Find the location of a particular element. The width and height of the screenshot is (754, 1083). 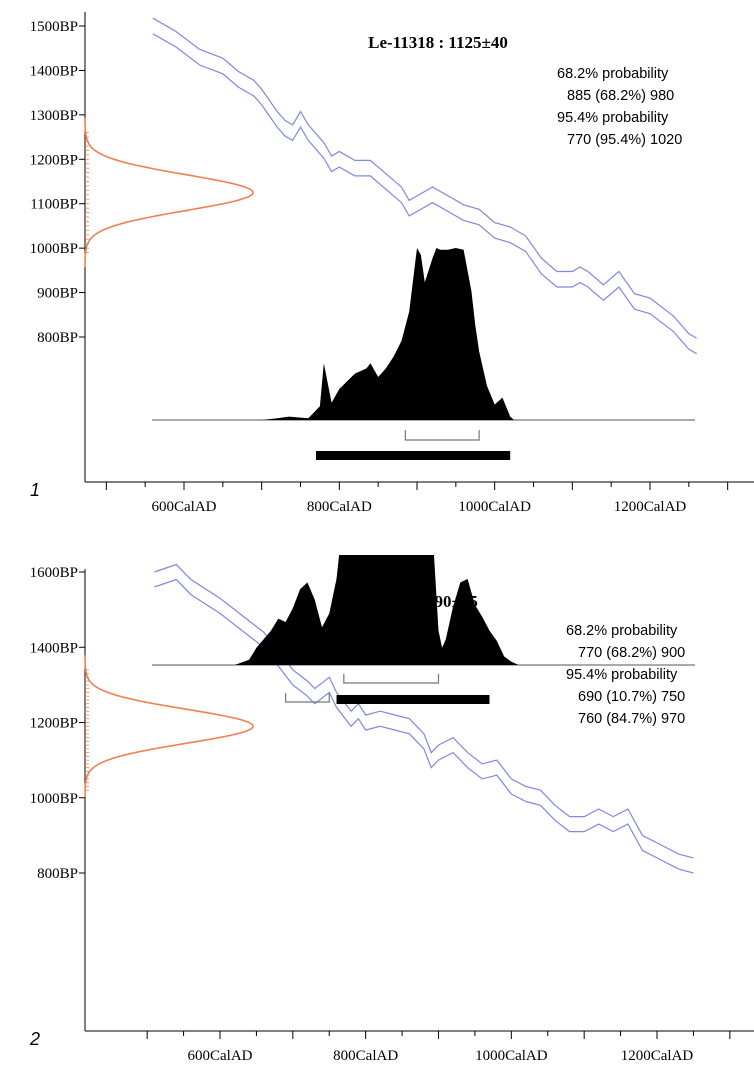

y-tick-label: 1500BP is located at coordinates (54, 27).